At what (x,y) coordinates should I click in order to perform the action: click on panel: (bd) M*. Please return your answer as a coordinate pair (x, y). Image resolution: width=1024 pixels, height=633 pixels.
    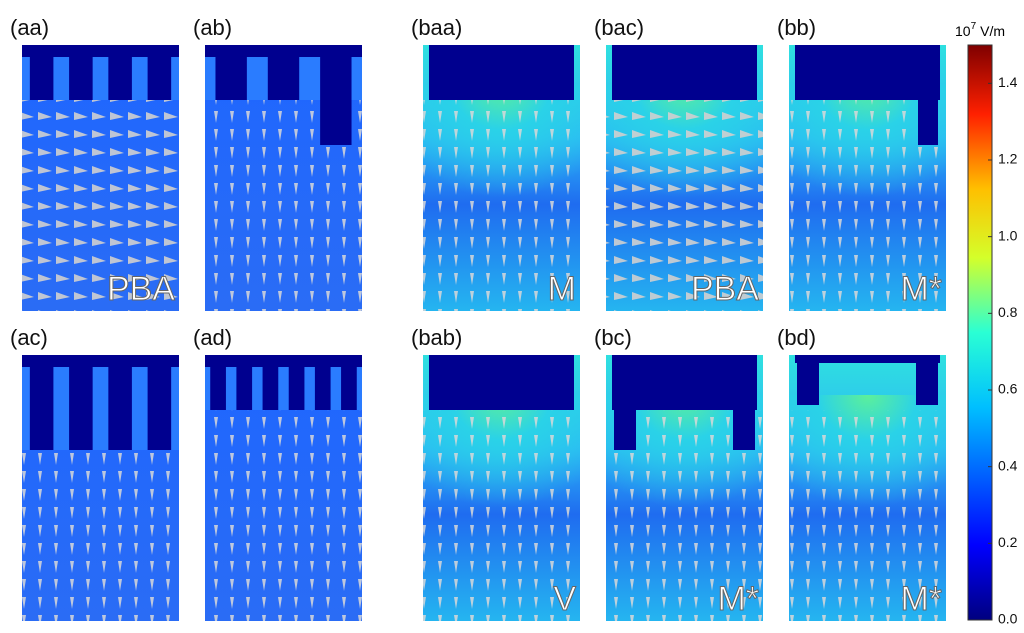
    Looking at the image, I should click on (861, 473).